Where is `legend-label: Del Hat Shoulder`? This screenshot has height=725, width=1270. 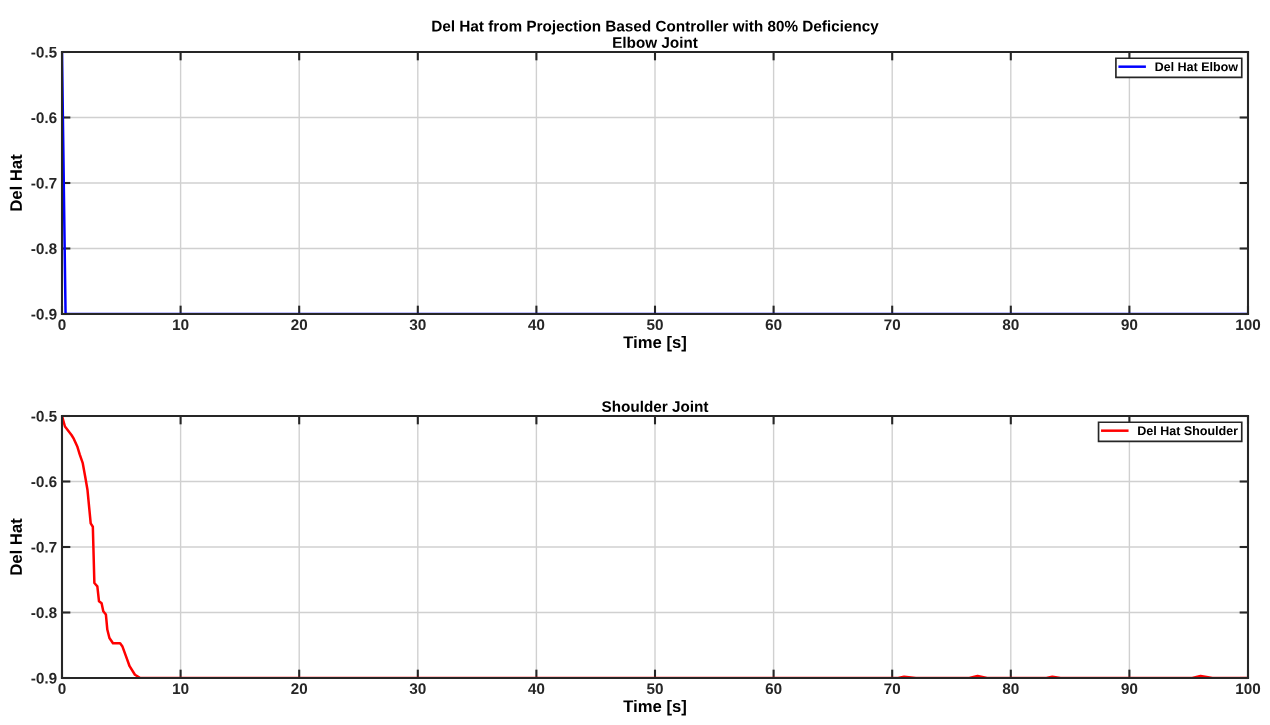
legend-label: Del Hat Shoulder is located at coordinates (1188, 431).